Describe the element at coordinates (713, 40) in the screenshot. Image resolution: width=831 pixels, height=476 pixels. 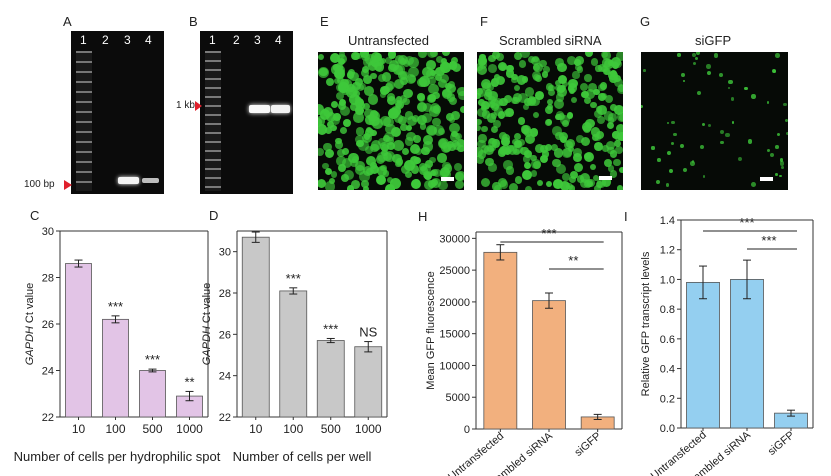
I see `micrograph-title: siGFP` at that location.